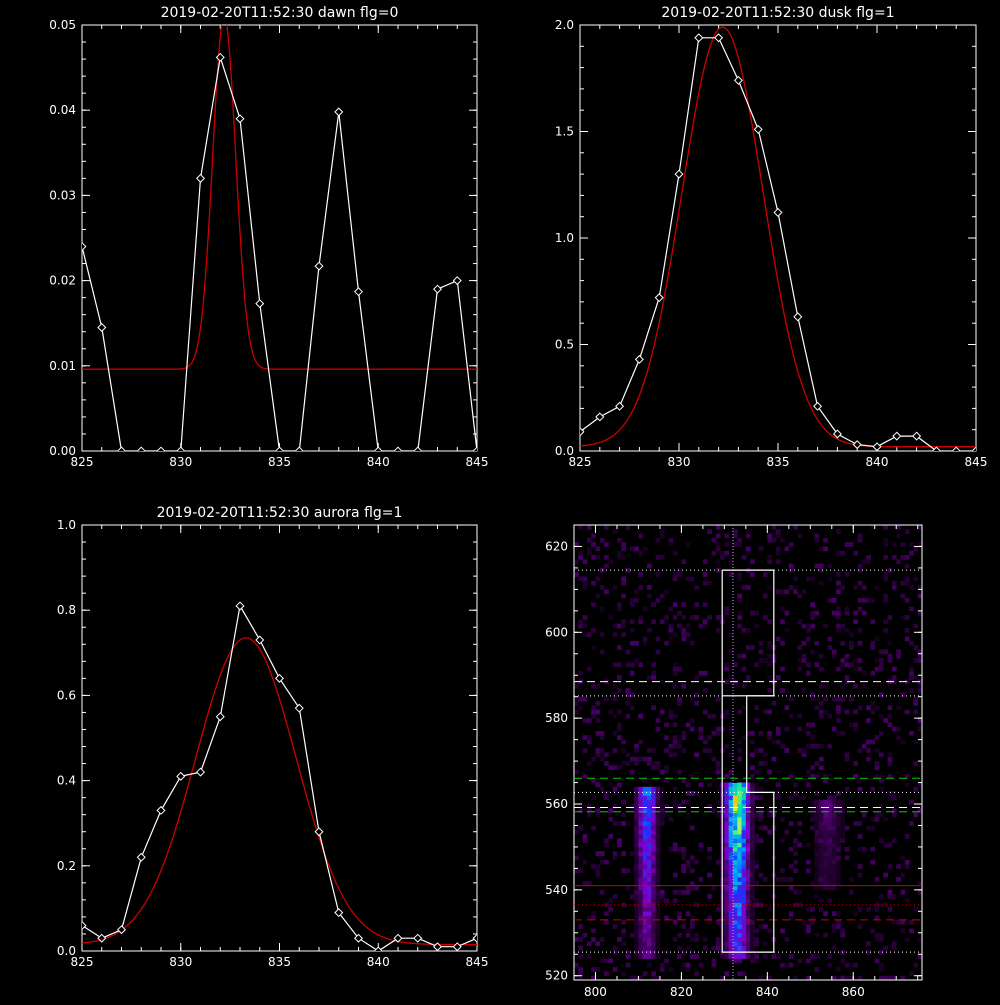 This screenshot has height=1005, width=1000. I want to click on chart-title: 2019-02-20T11:52:30 dusk flg=1, so click(777, 13).